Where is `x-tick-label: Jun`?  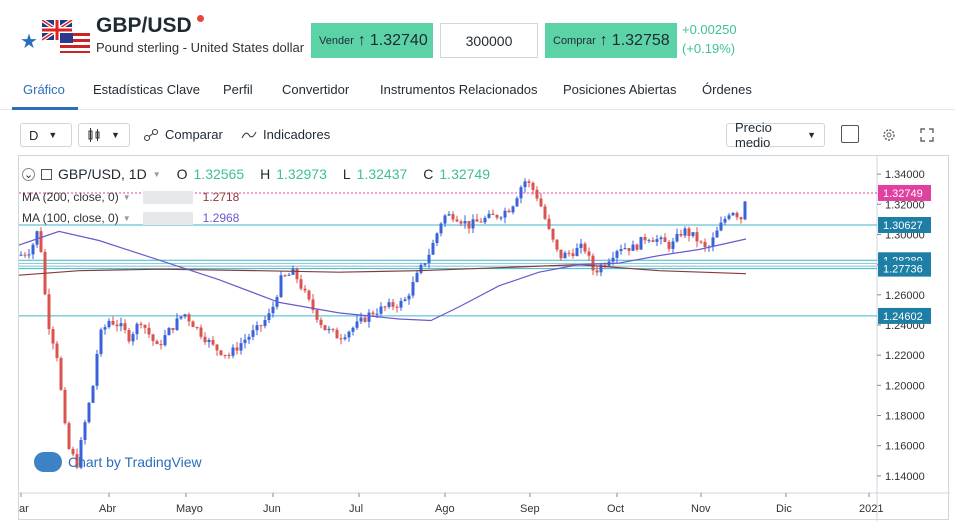 x-tick-label: Jun is located at coordinates (272, 509).